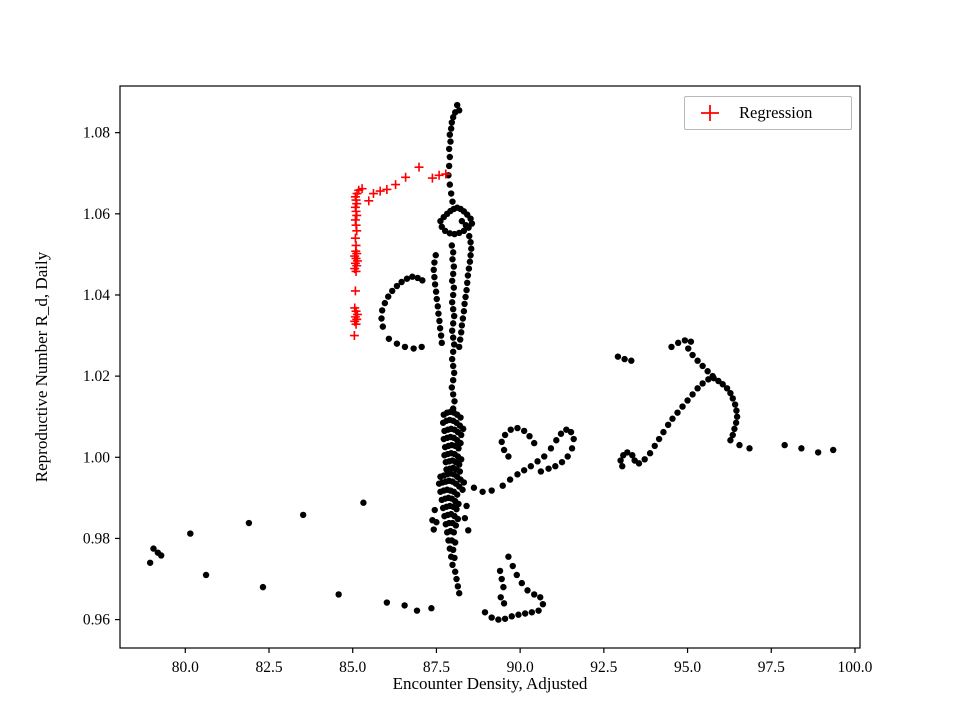 This screenshot has height=720, width=960. I want to click on x-tick-label: 100.0, so click(855, 667).